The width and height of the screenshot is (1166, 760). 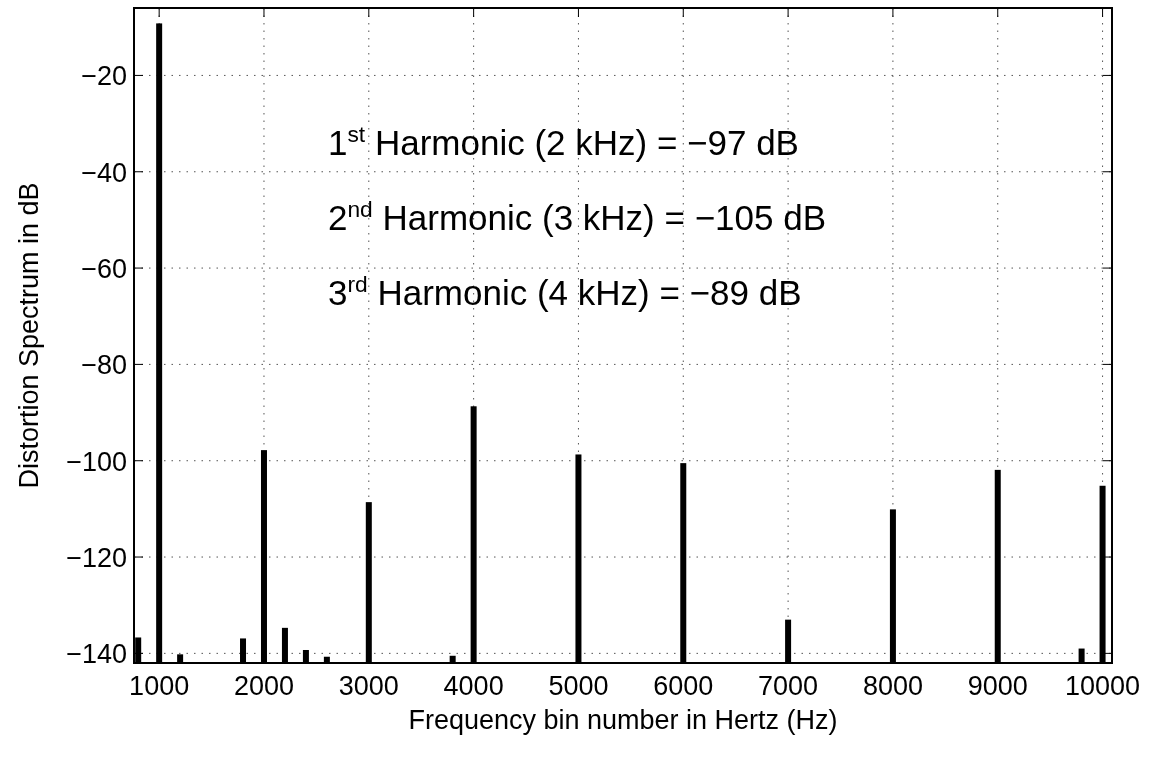 What do you see at coordinates (565, 291) in the screenshot?
I see `annotation: 3$^{rd}$ Harmonic (4 kHz) = −89 dB` at bounding box center [565, 291].